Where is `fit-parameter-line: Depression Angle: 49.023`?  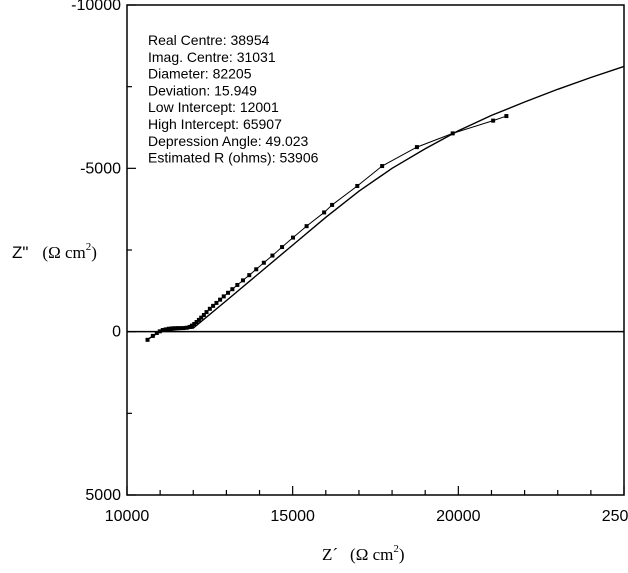
fit-parameter-line: Depression Angle: 49.023 is located at coordinates (228, 141).